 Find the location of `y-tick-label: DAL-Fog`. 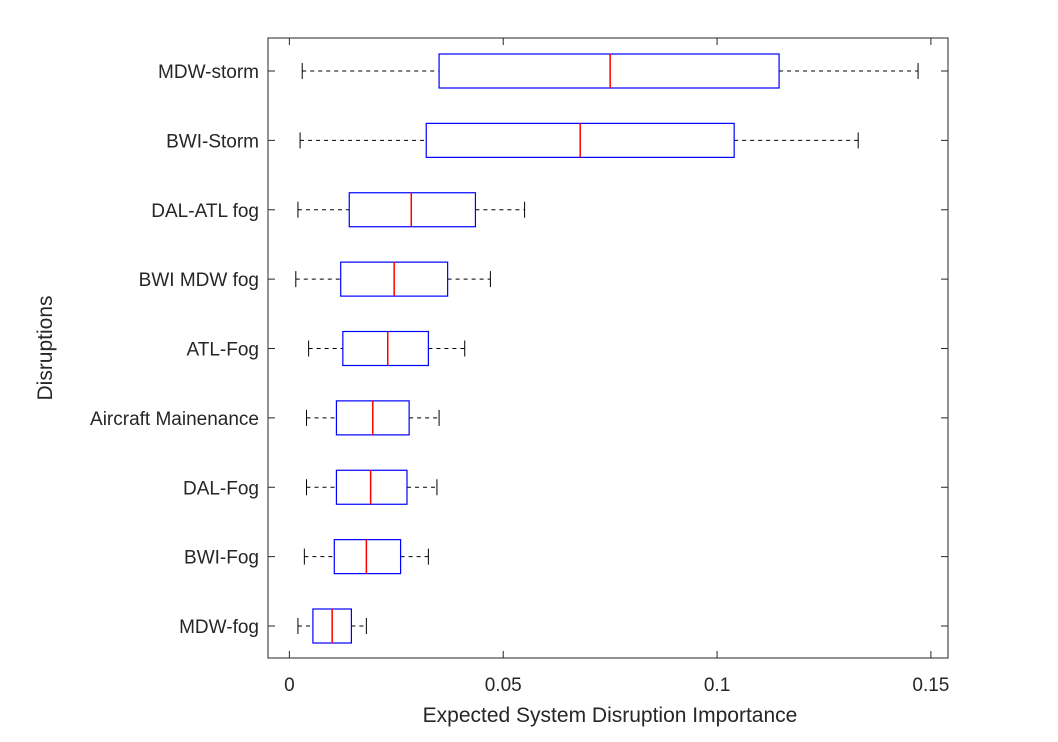

y-tick-label: DAL-Fog is located at coordinates (221, 488).